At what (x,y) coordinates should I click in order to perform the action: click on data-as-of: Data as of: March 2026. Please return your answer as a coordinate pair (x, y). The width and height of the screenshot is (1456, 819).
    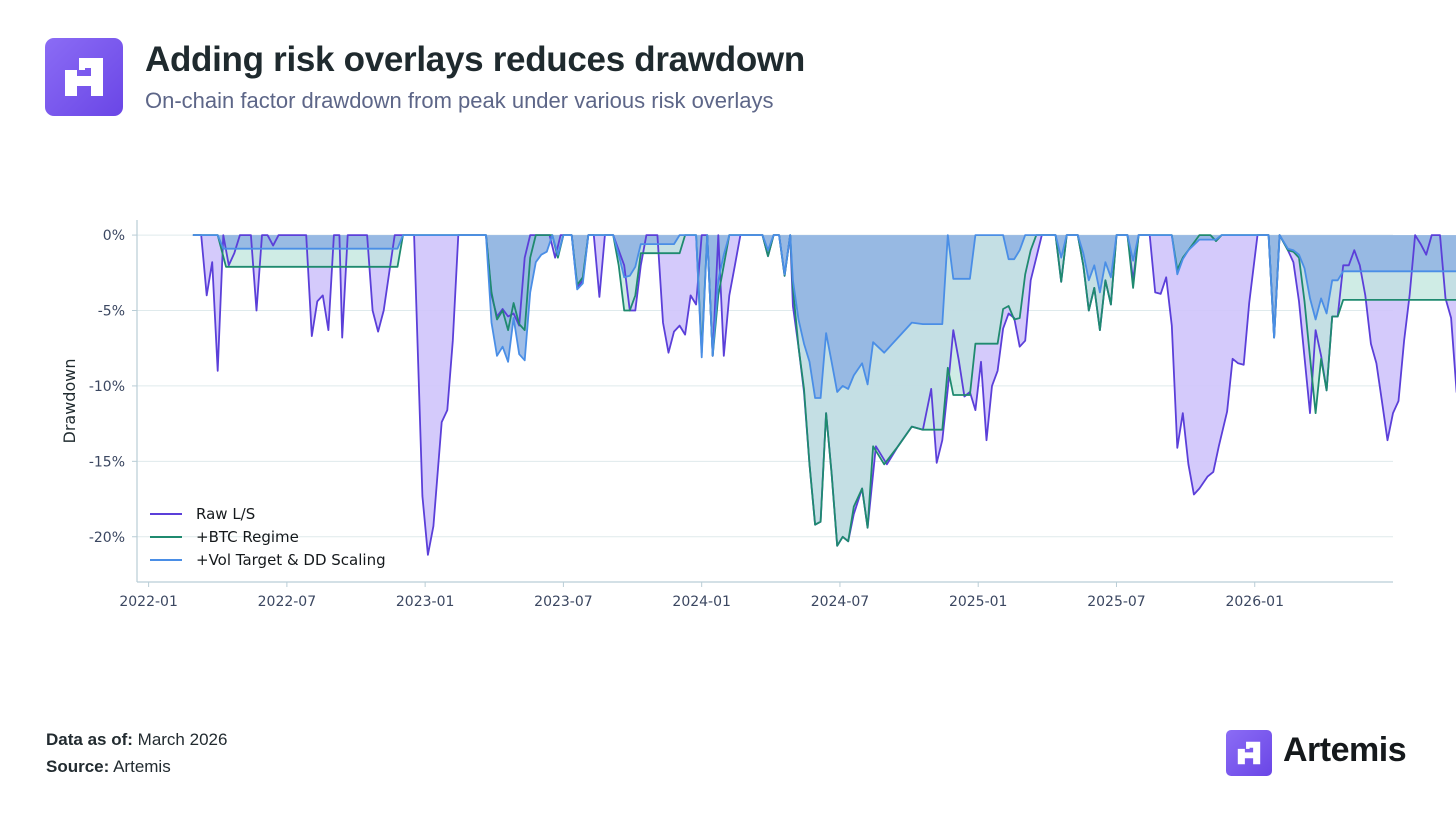
    Looking at the image, I should click on (136, 740).